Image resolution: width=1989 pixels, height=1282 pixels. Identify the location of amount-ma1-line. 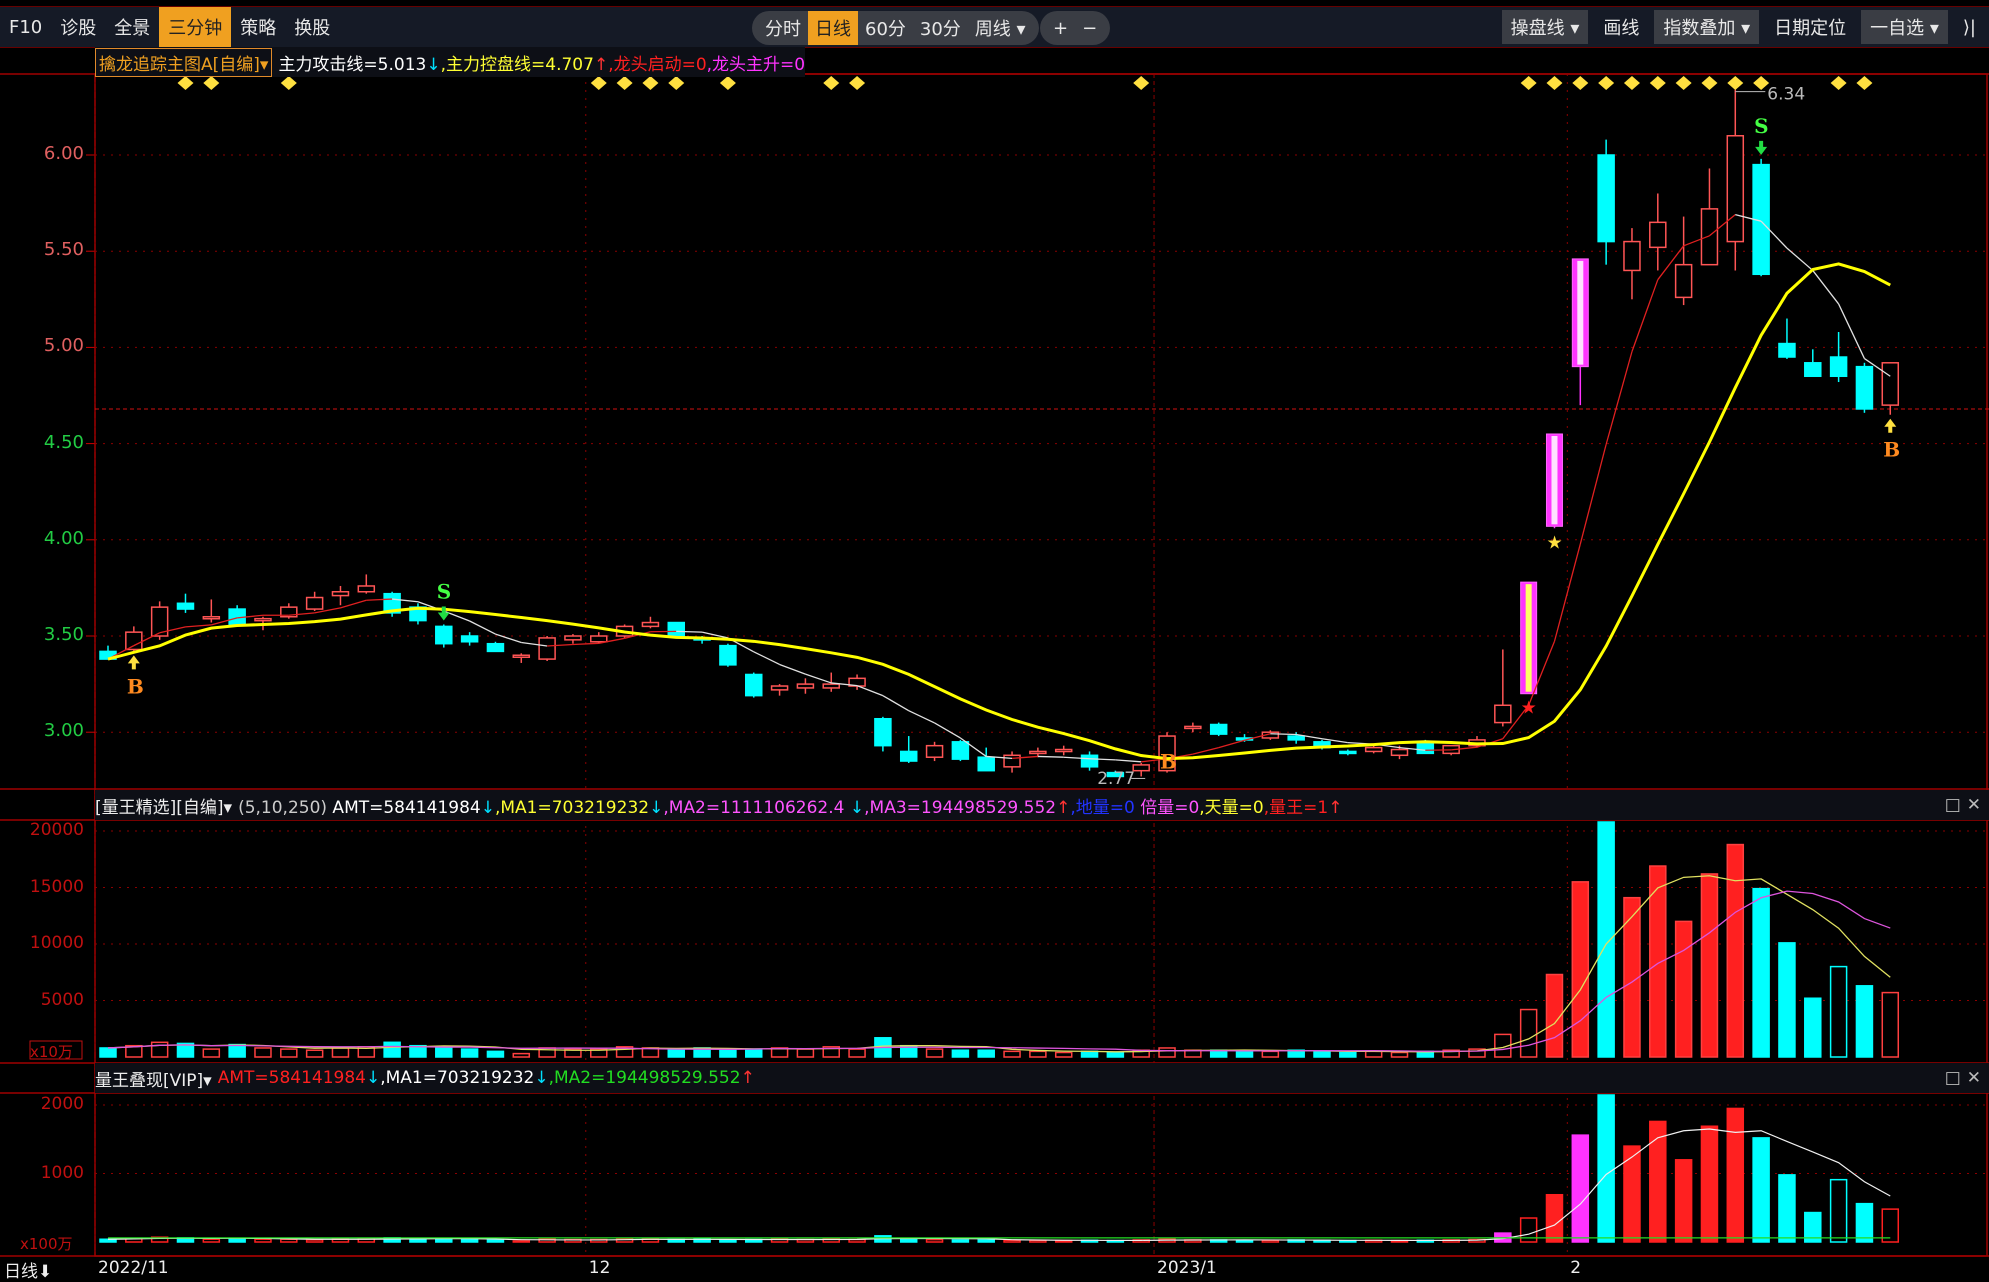
(999, 1185).